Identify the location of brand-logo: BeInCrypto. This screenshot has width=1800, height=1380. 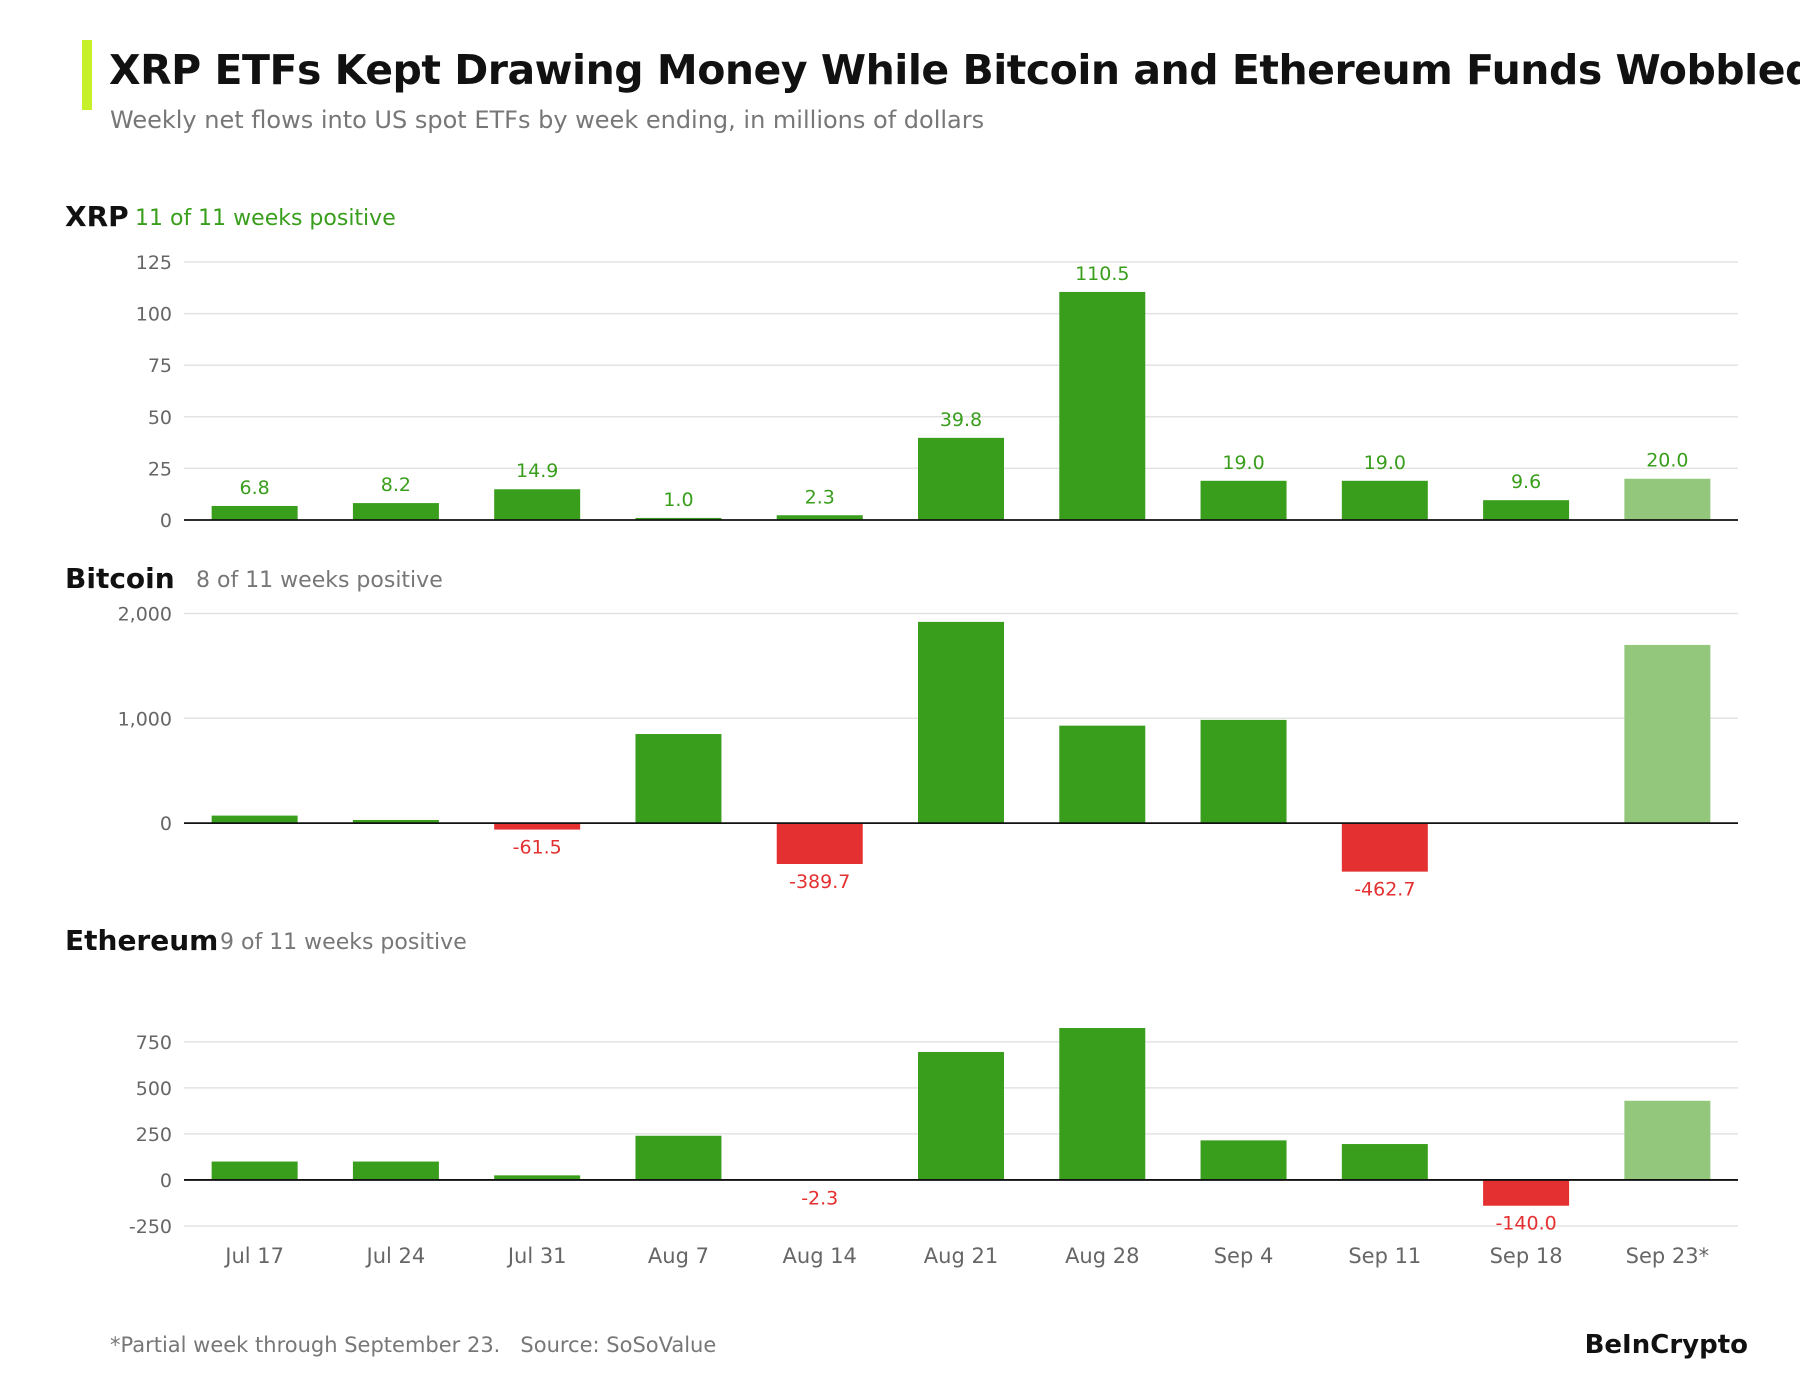
(1666, 1345).